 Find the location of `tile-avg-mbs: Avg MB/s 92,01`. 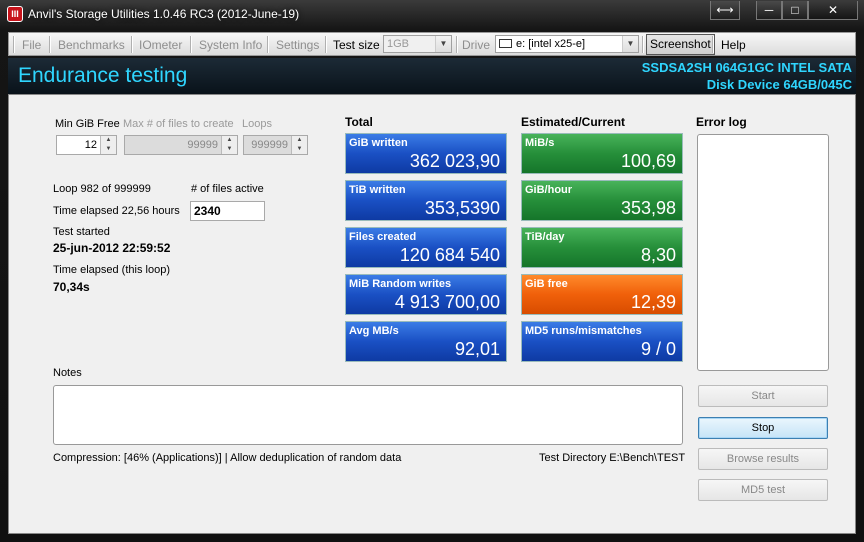

tile-avg-mbs: Avg MB/s 92,01 is located at coordinates (426, 341).